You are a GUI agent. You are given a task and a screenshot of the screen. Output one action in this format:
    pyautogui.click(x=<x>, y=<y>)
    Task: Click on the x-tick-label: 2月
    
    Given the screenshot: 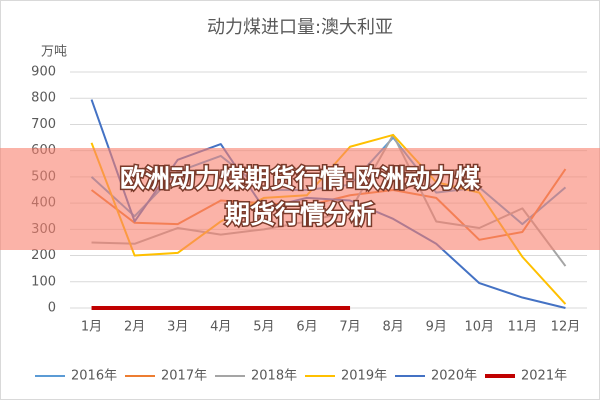 What is the action you would take?
    pyautogui.click(x=134, y=327)
    